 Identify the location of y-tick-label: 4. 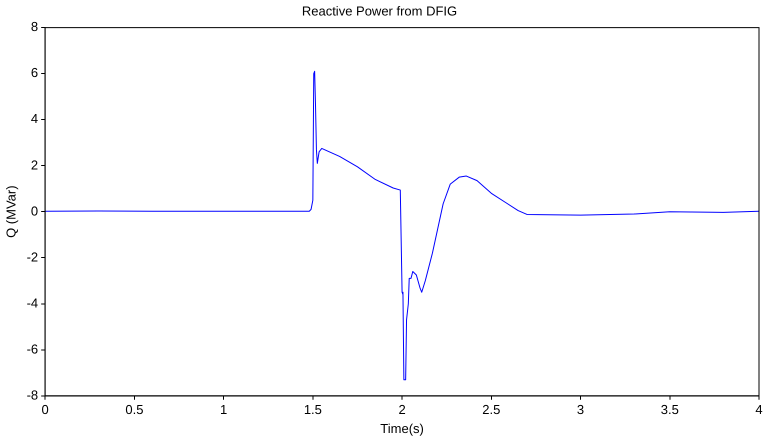
(34, 118).